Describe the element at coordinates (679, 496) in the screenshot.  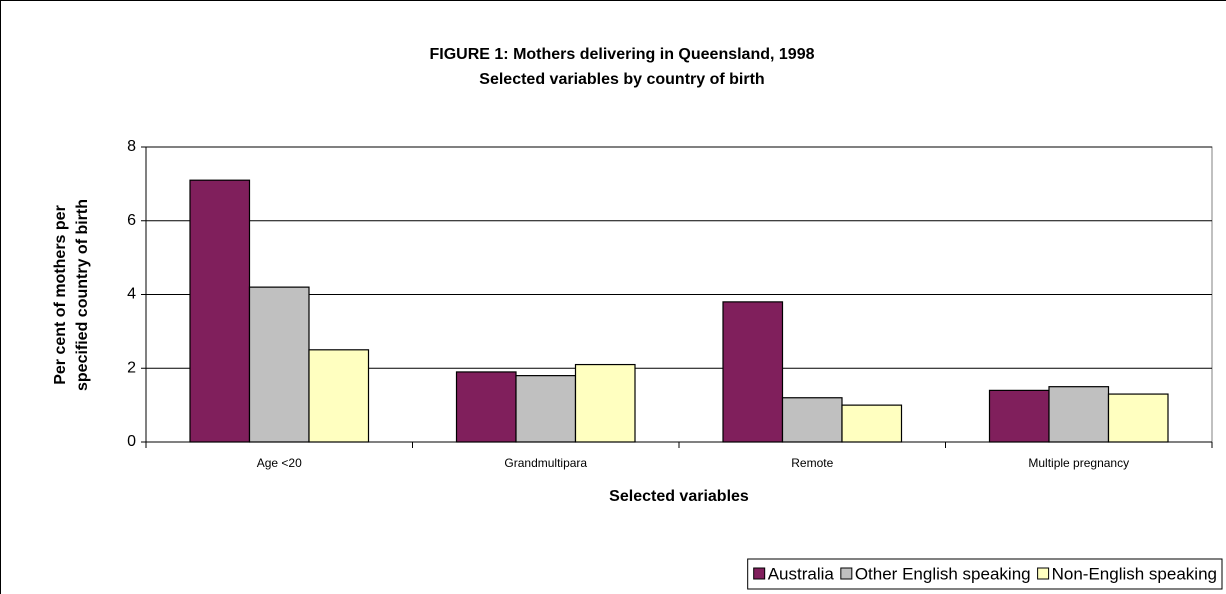
I see `x-axis-label: Selected variables` at that location.